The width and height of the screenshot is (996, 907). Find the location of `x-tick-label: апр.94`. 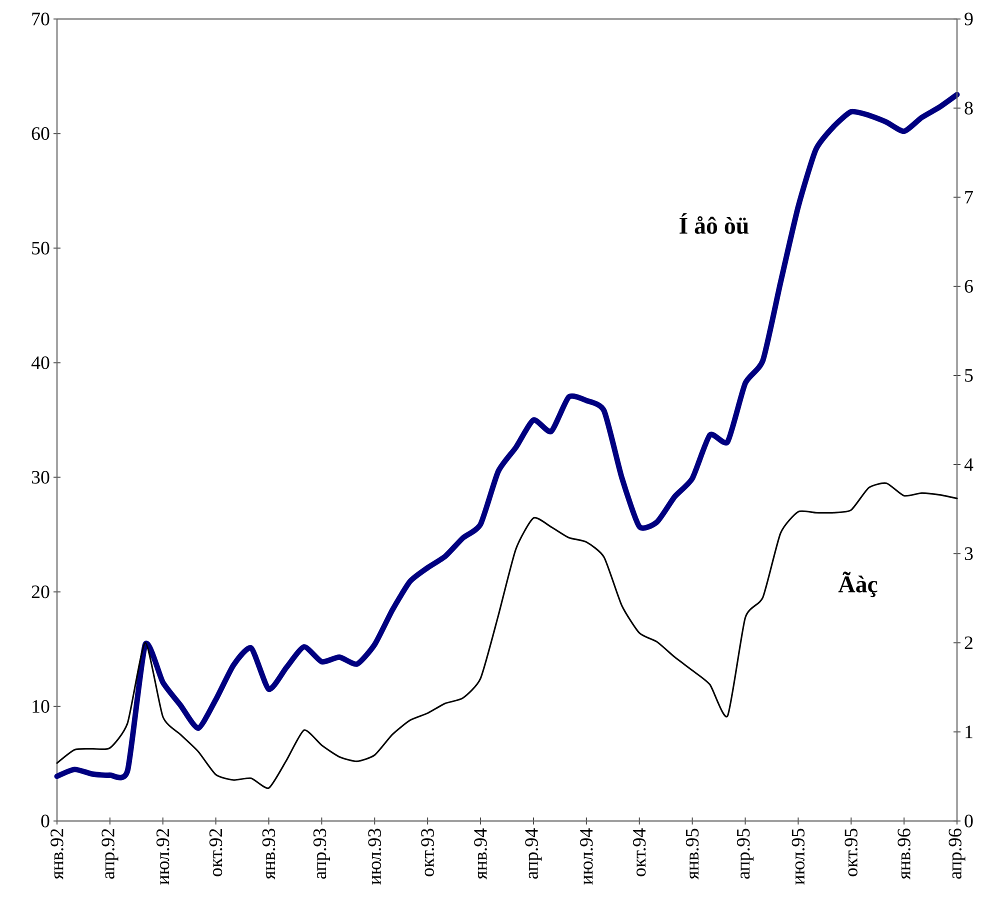

x-tick-label: апр.94 is located at coordinates (533, 853).